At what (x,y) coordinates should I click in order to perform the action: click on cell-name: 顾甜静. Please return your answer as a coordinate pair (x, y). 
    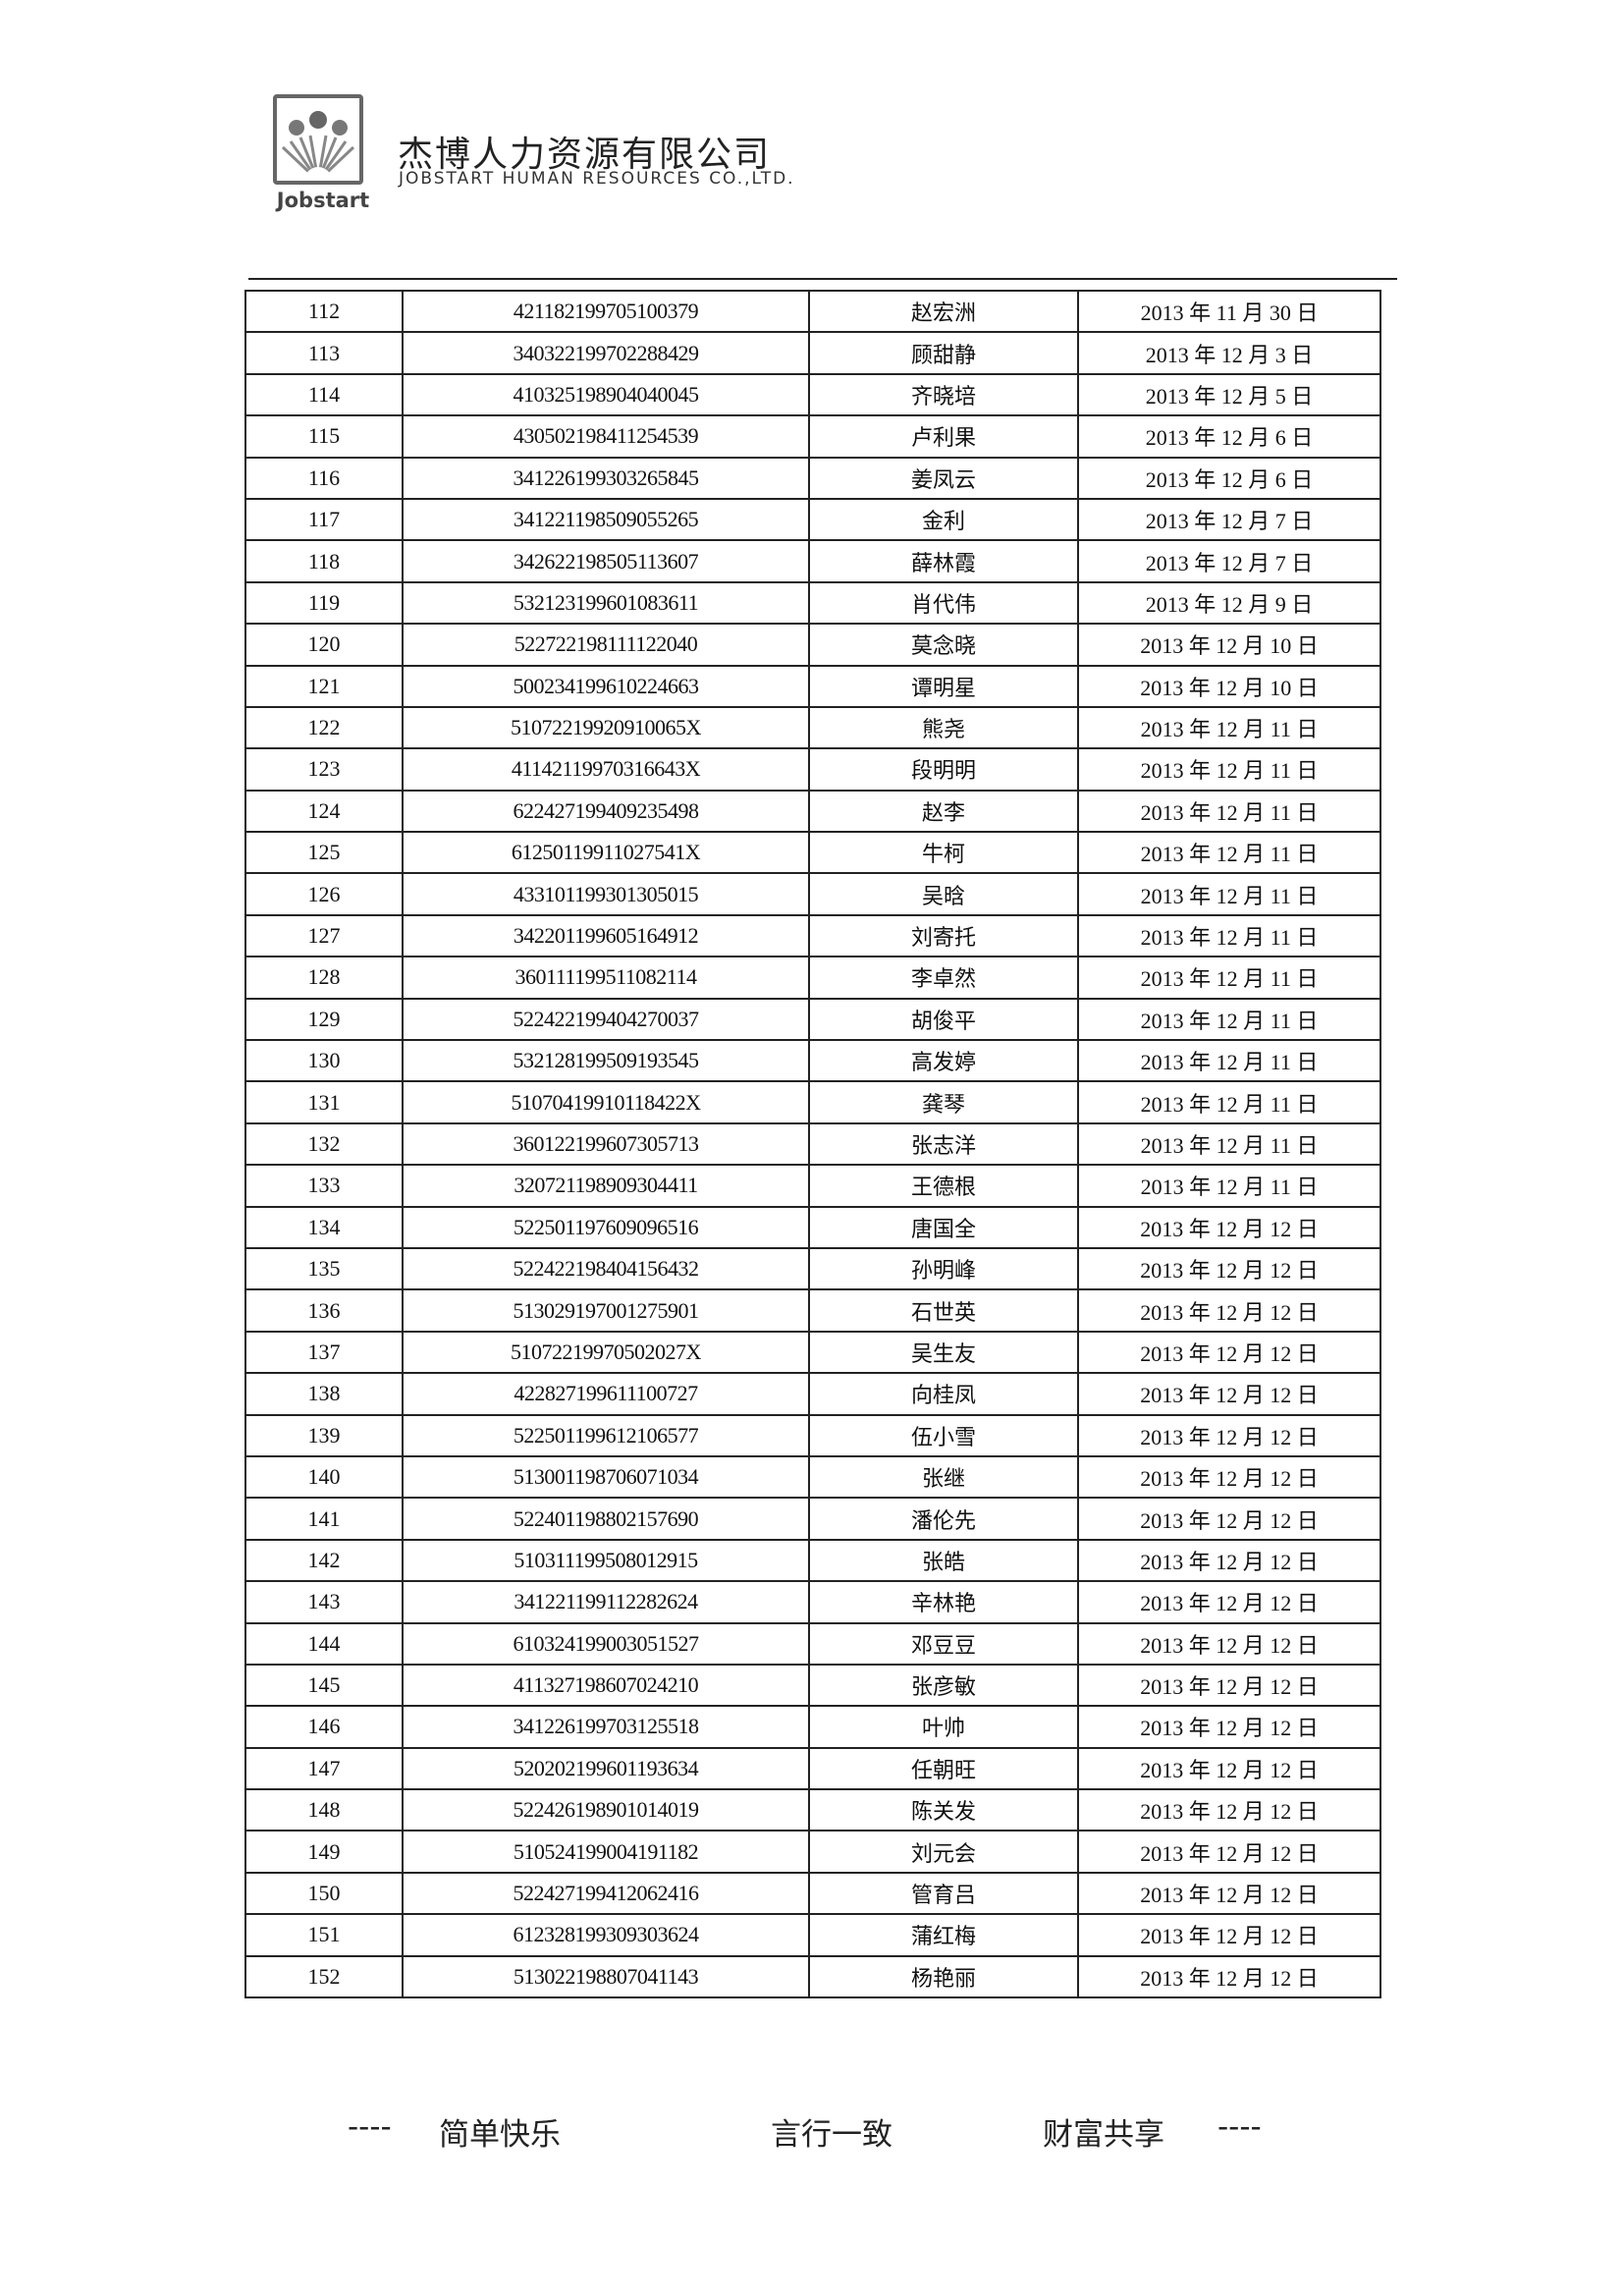
    Looking at the image, I should click on (943, 353).